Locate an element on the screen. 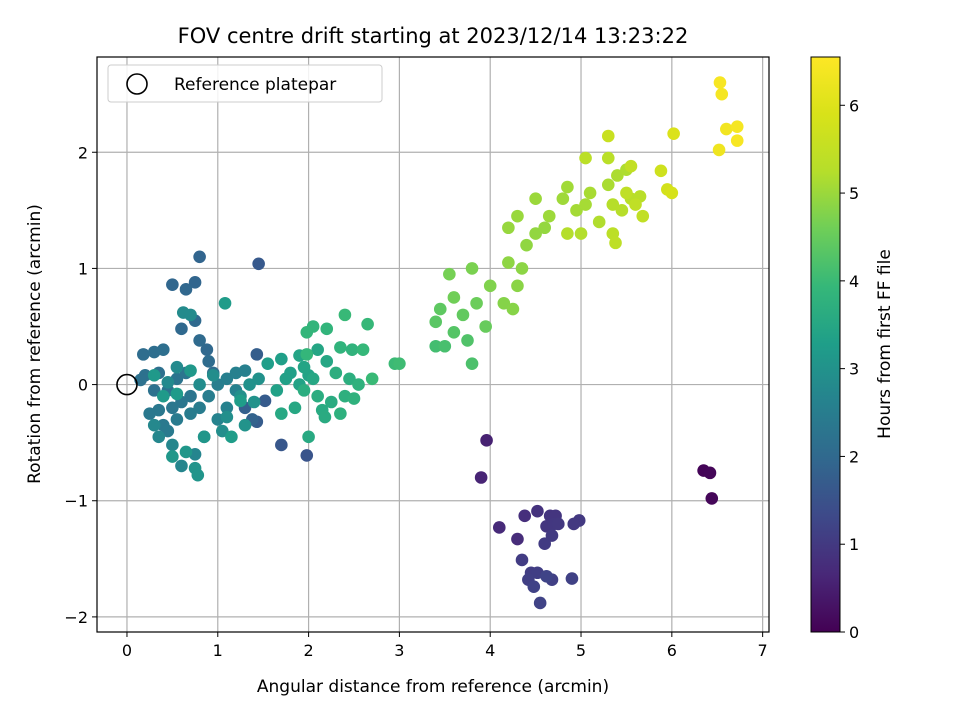  x-tick-label: 3 is located at coordinates (399, 650).